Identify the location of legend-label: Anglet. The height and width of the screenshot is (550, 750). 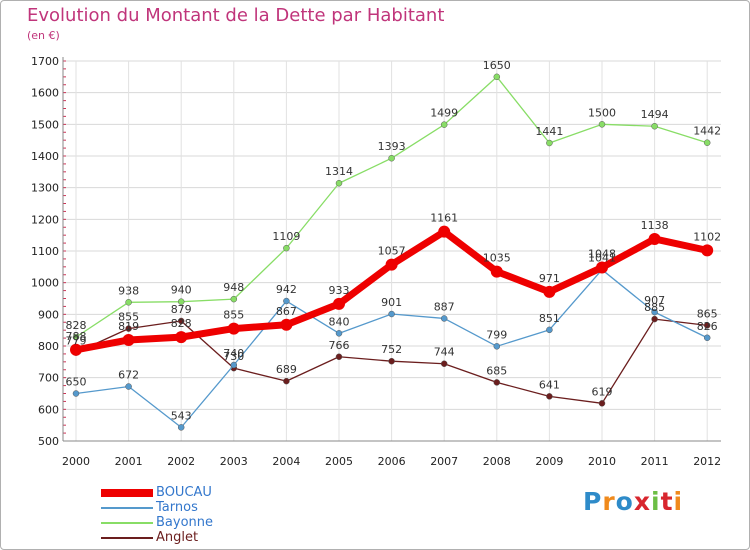
(177, 537).